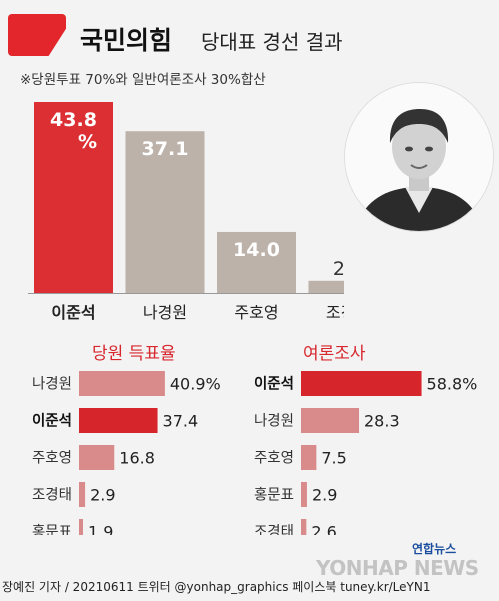 This screenshot has height=601, width=499. I want to click on bar-value-label: 16.8, so click(137, 458).